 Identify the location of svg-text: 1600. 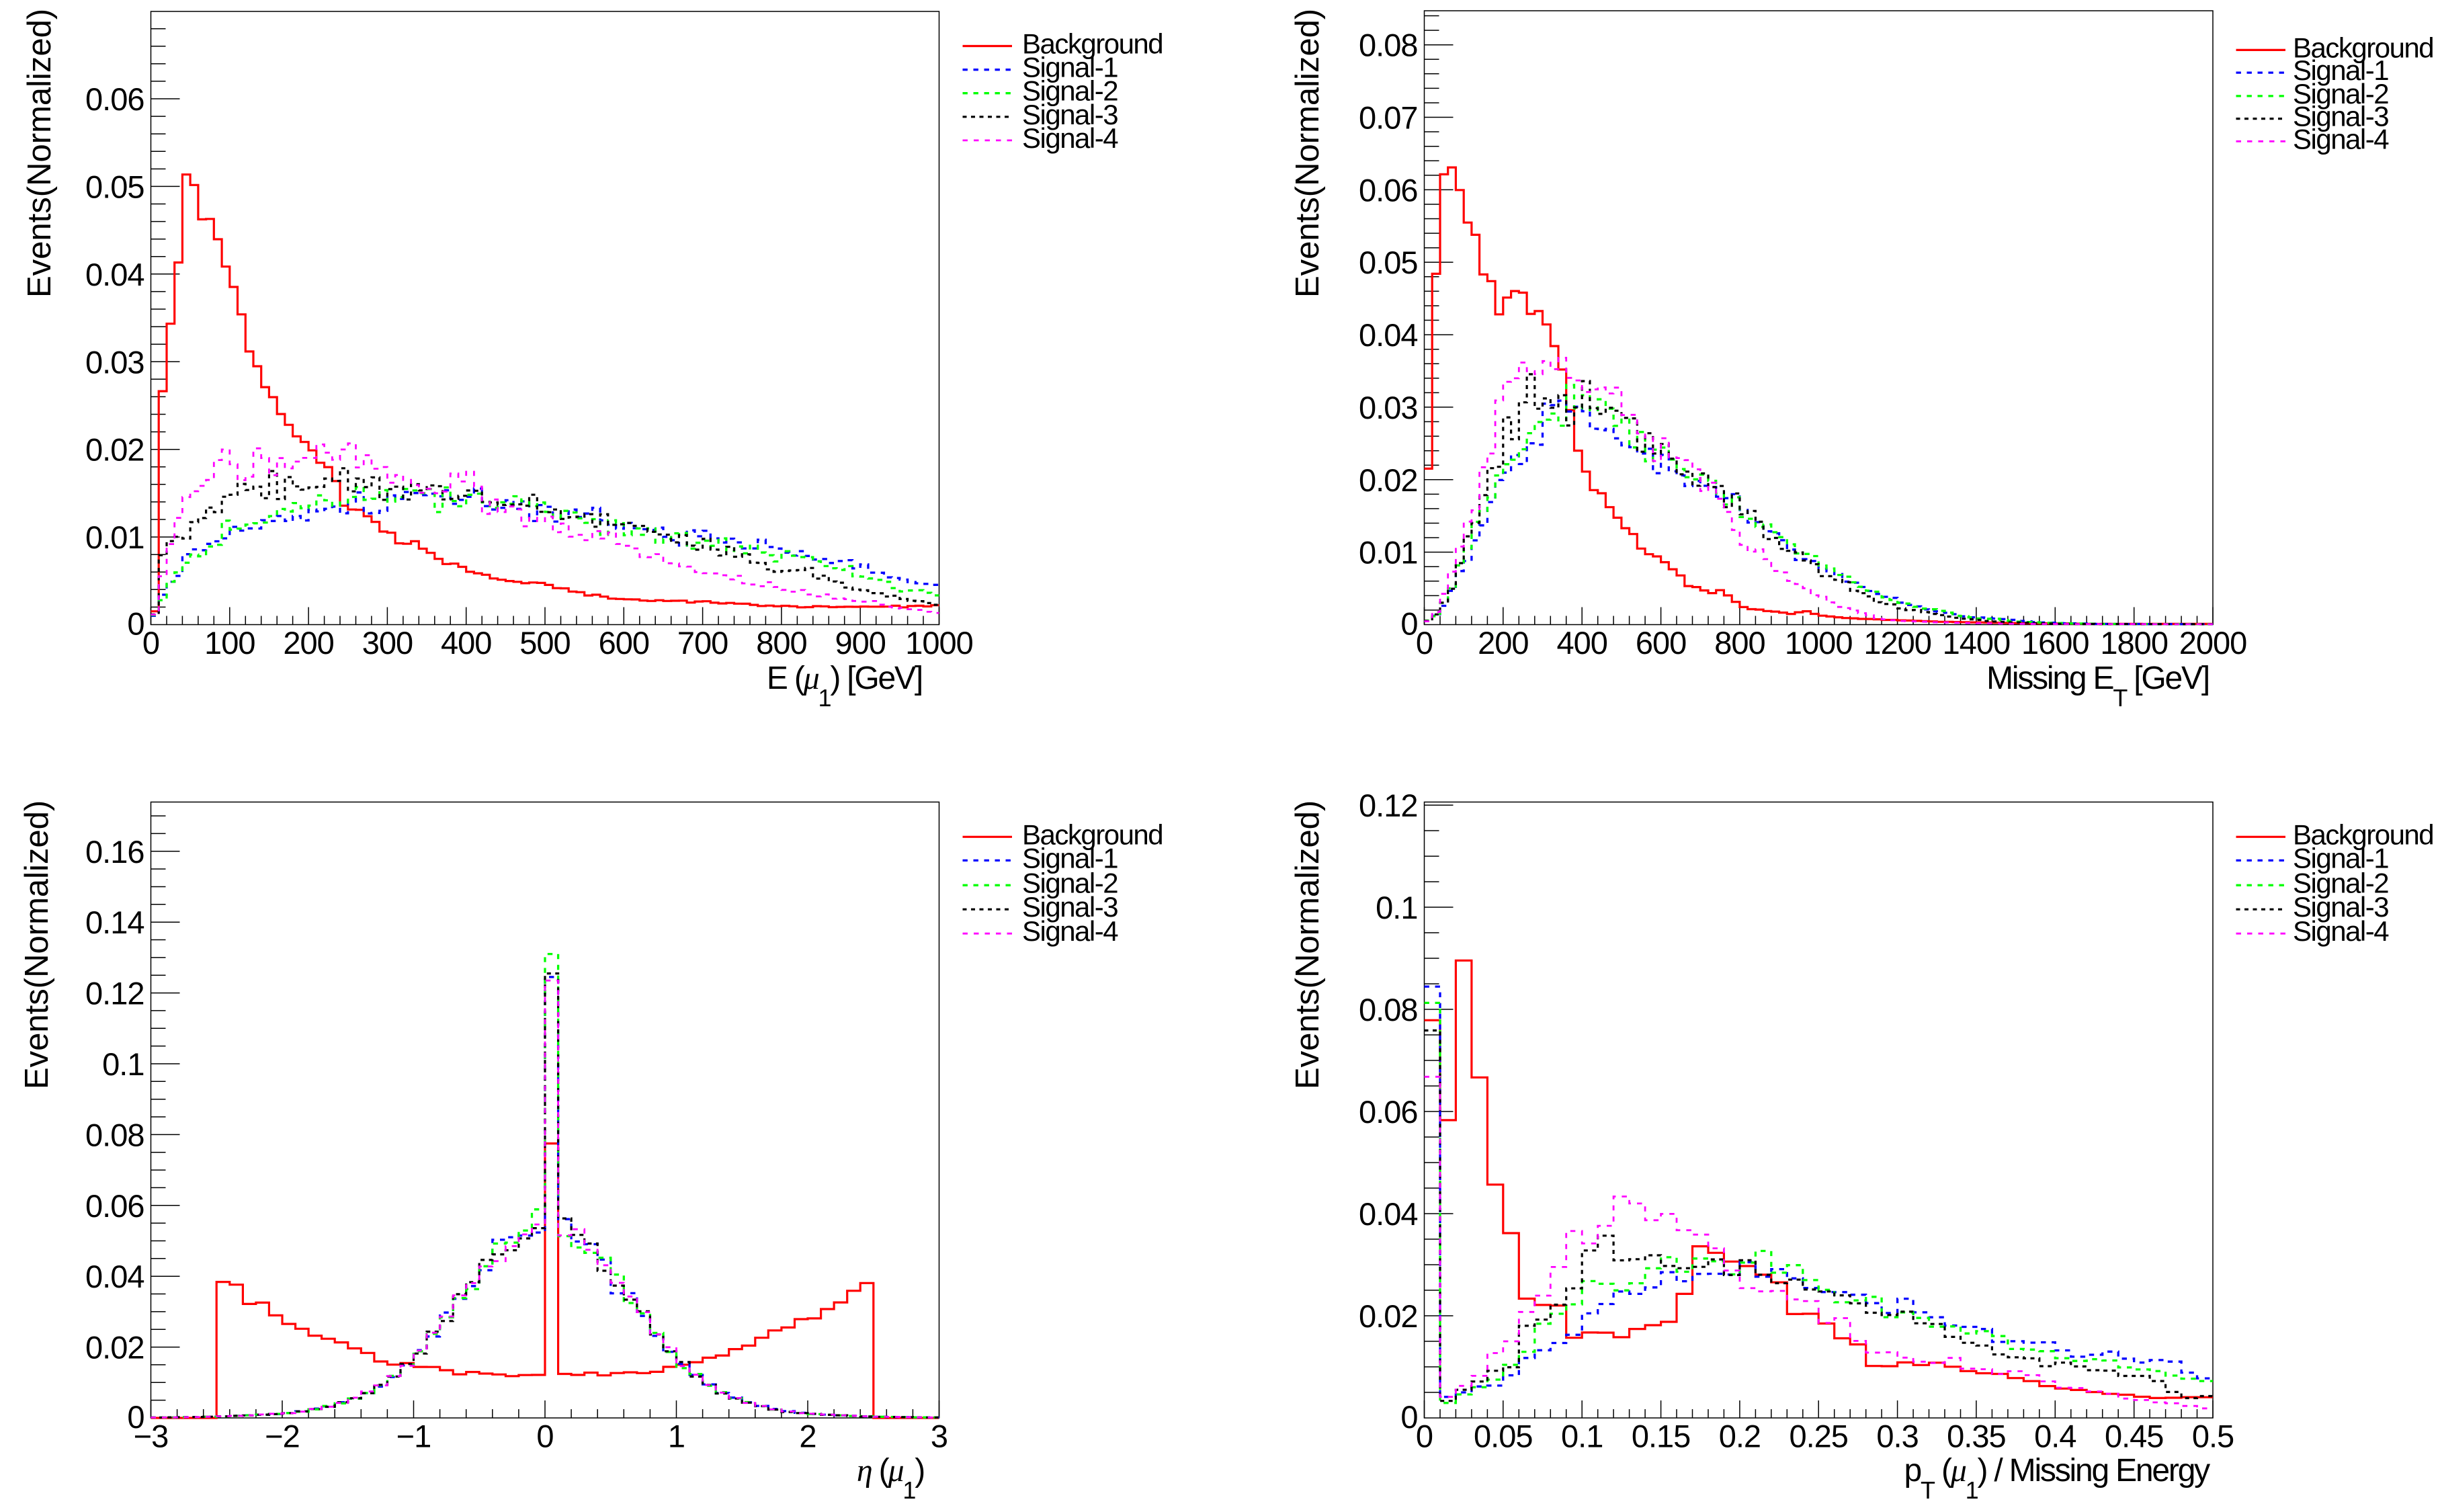
(2055, 643).